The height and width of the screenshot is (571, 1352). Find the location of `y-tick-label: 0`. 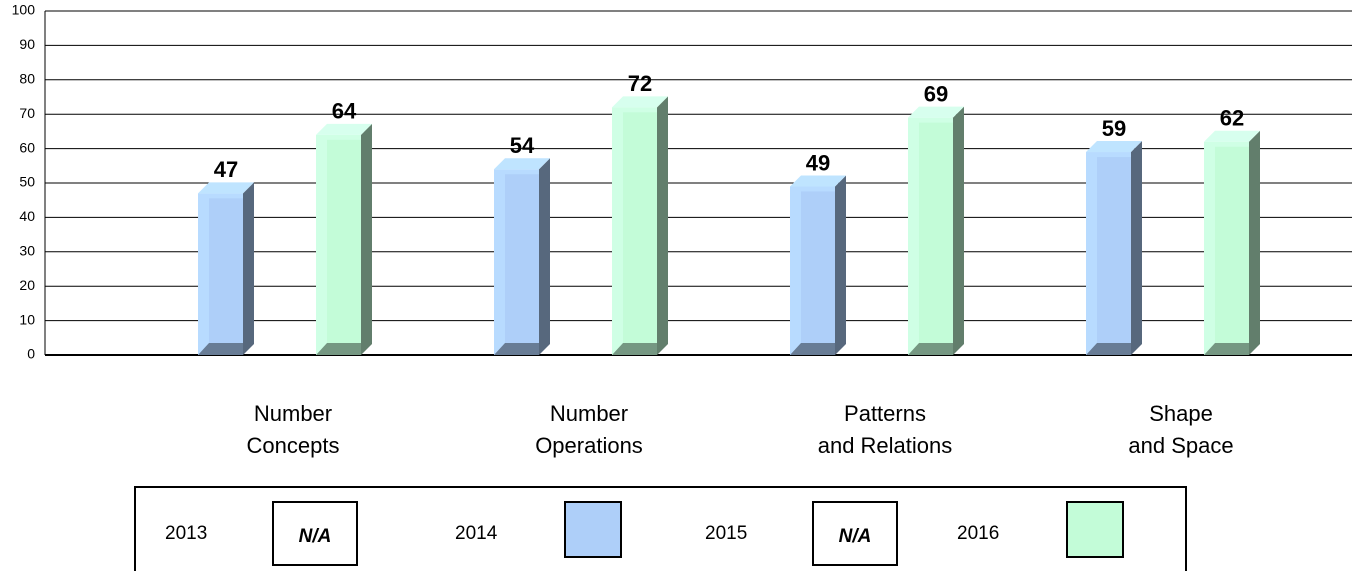

y-tick-label: 0 is located at coordinates (31, 354).